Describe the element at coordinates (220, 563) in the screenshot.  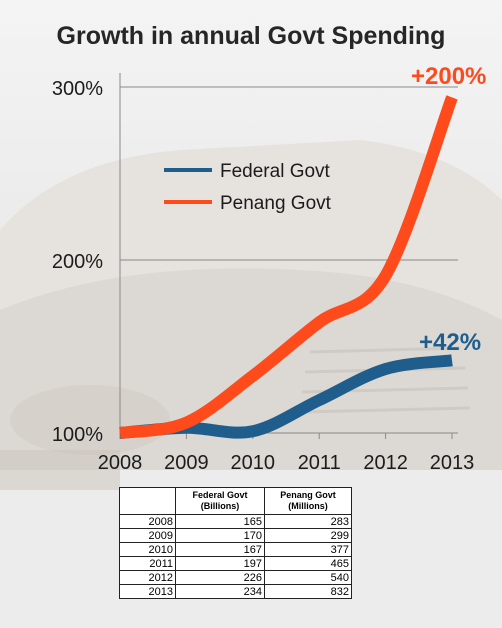
I see `table-cell-federal: 197` at that location.